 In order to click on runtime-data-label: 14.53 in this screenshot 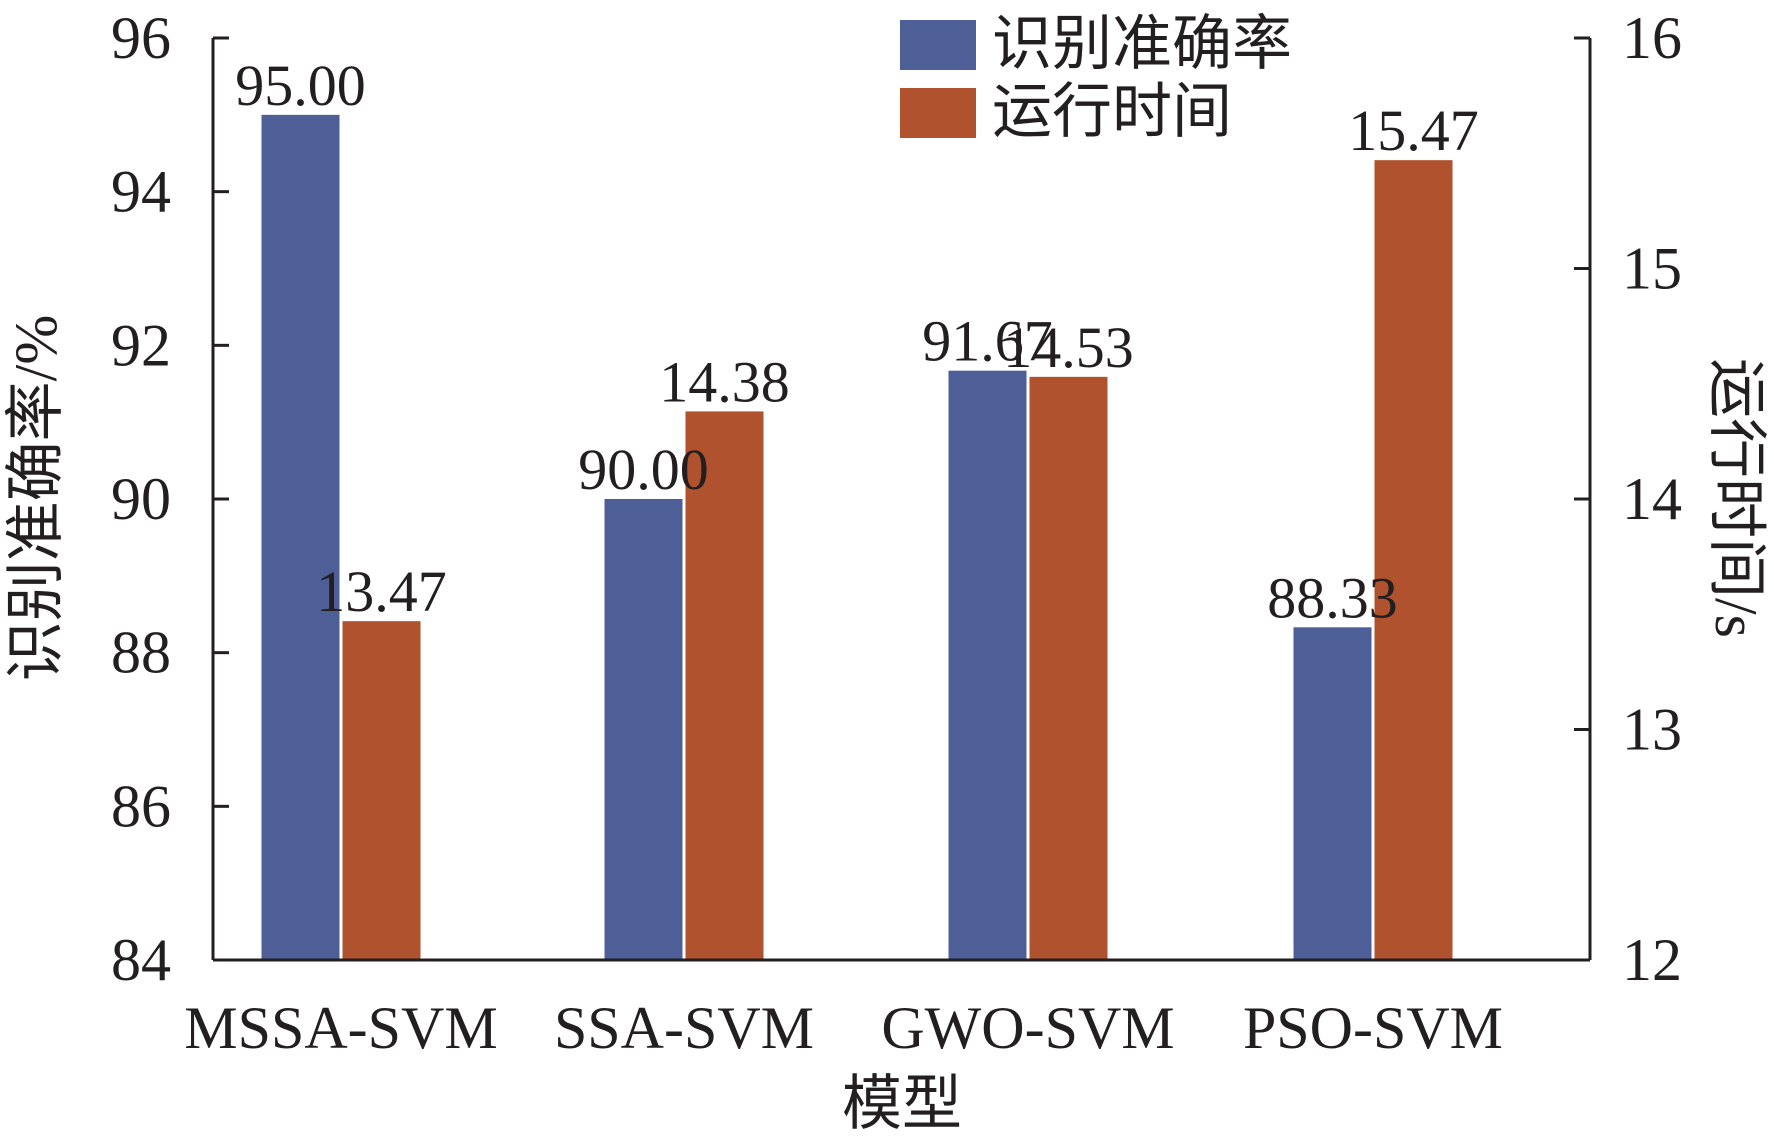, I will do `click(1068, 347)`.